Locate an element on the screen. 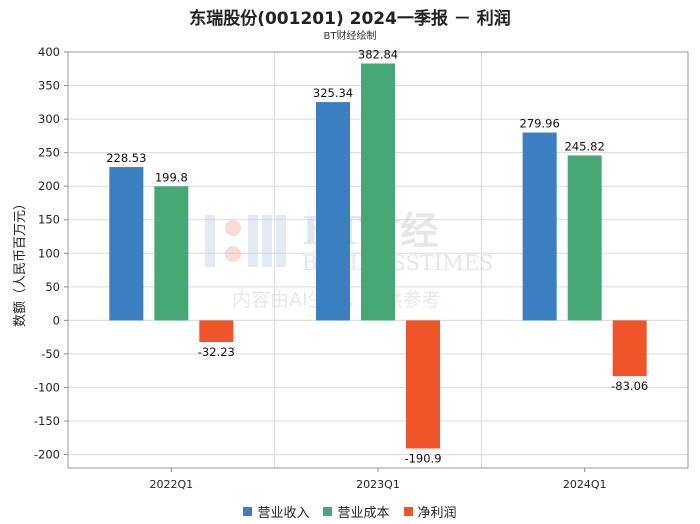 This screenshot has height=524, width=700. legend-item: 净利润 is located at coordinates (430, 511).